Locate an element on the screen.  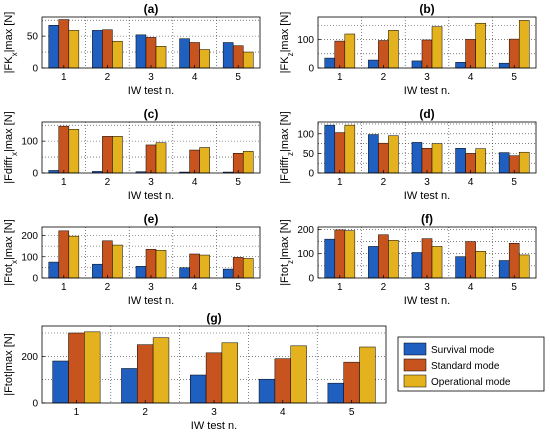
panel-e: 1 2 3 4 5 0 100 200 (e) IW test n. |Ftotx|max [N] is located at coordinates (132, 259).